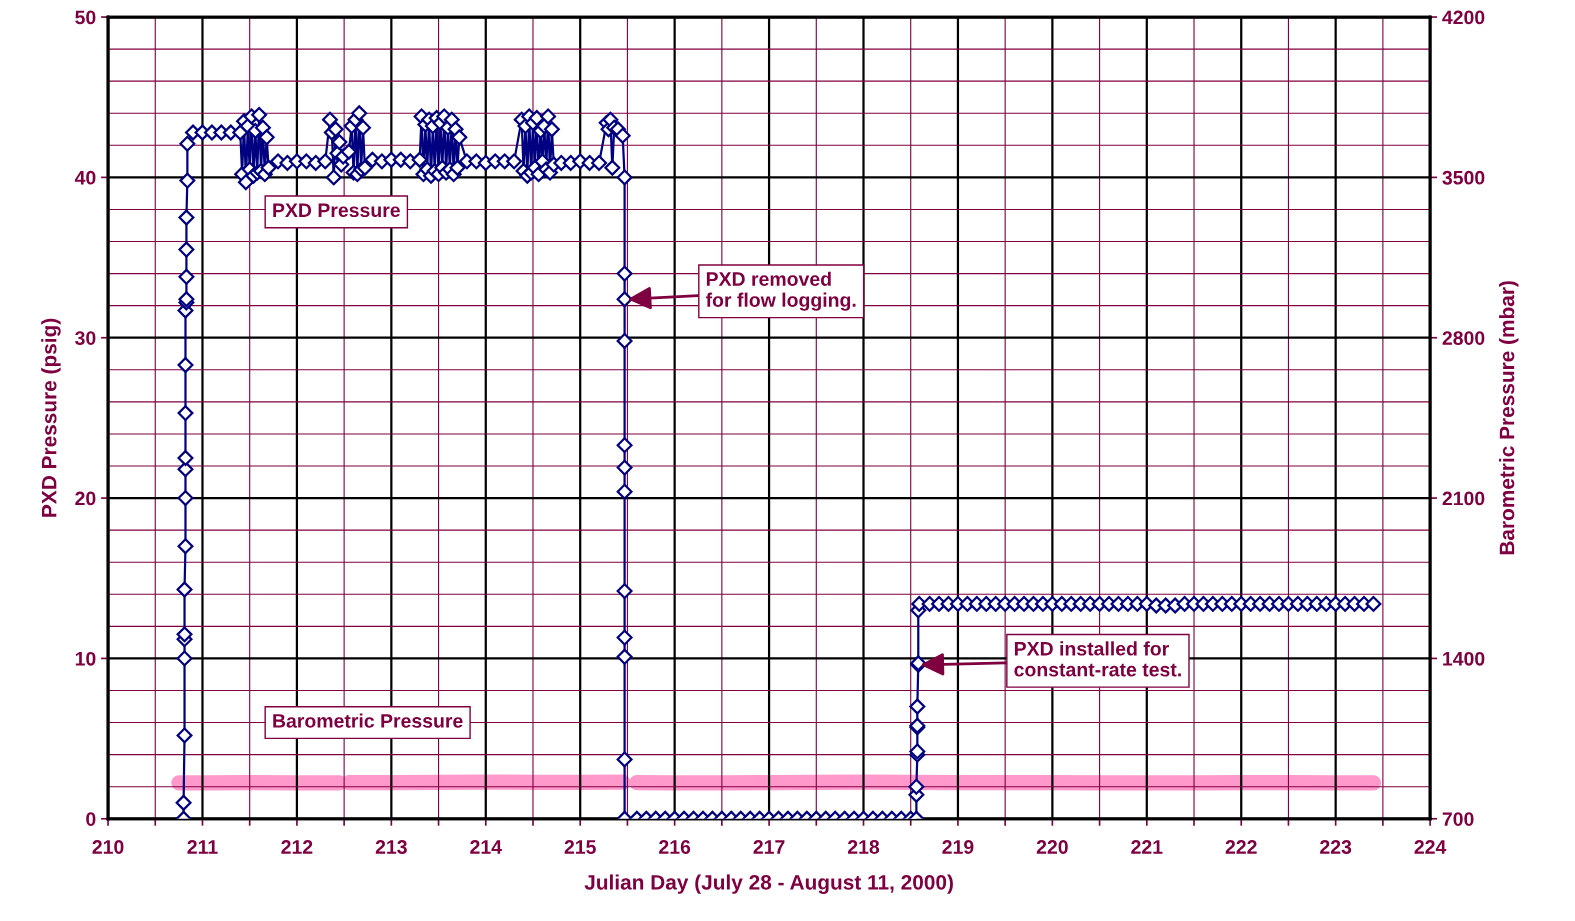  Describe the element at coordinates (1241, 847) in the screenshot. I see `x-tick-label: 222` at that location.